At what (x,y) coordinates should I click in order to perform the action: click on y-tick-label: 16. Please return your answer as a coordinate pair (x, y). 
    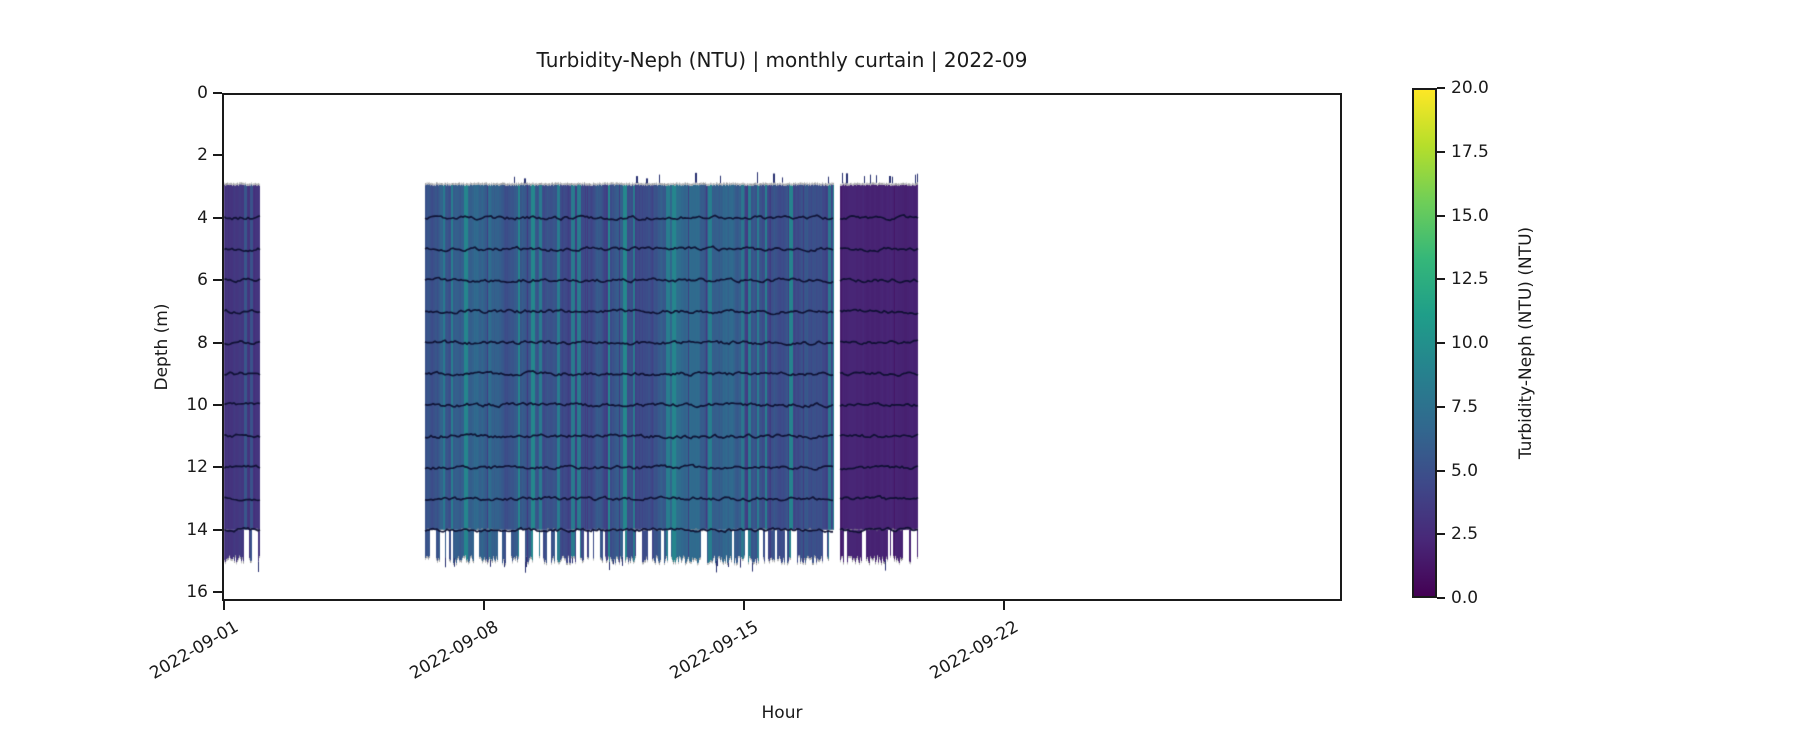
    Looking at the image, I should click on (197, 592).